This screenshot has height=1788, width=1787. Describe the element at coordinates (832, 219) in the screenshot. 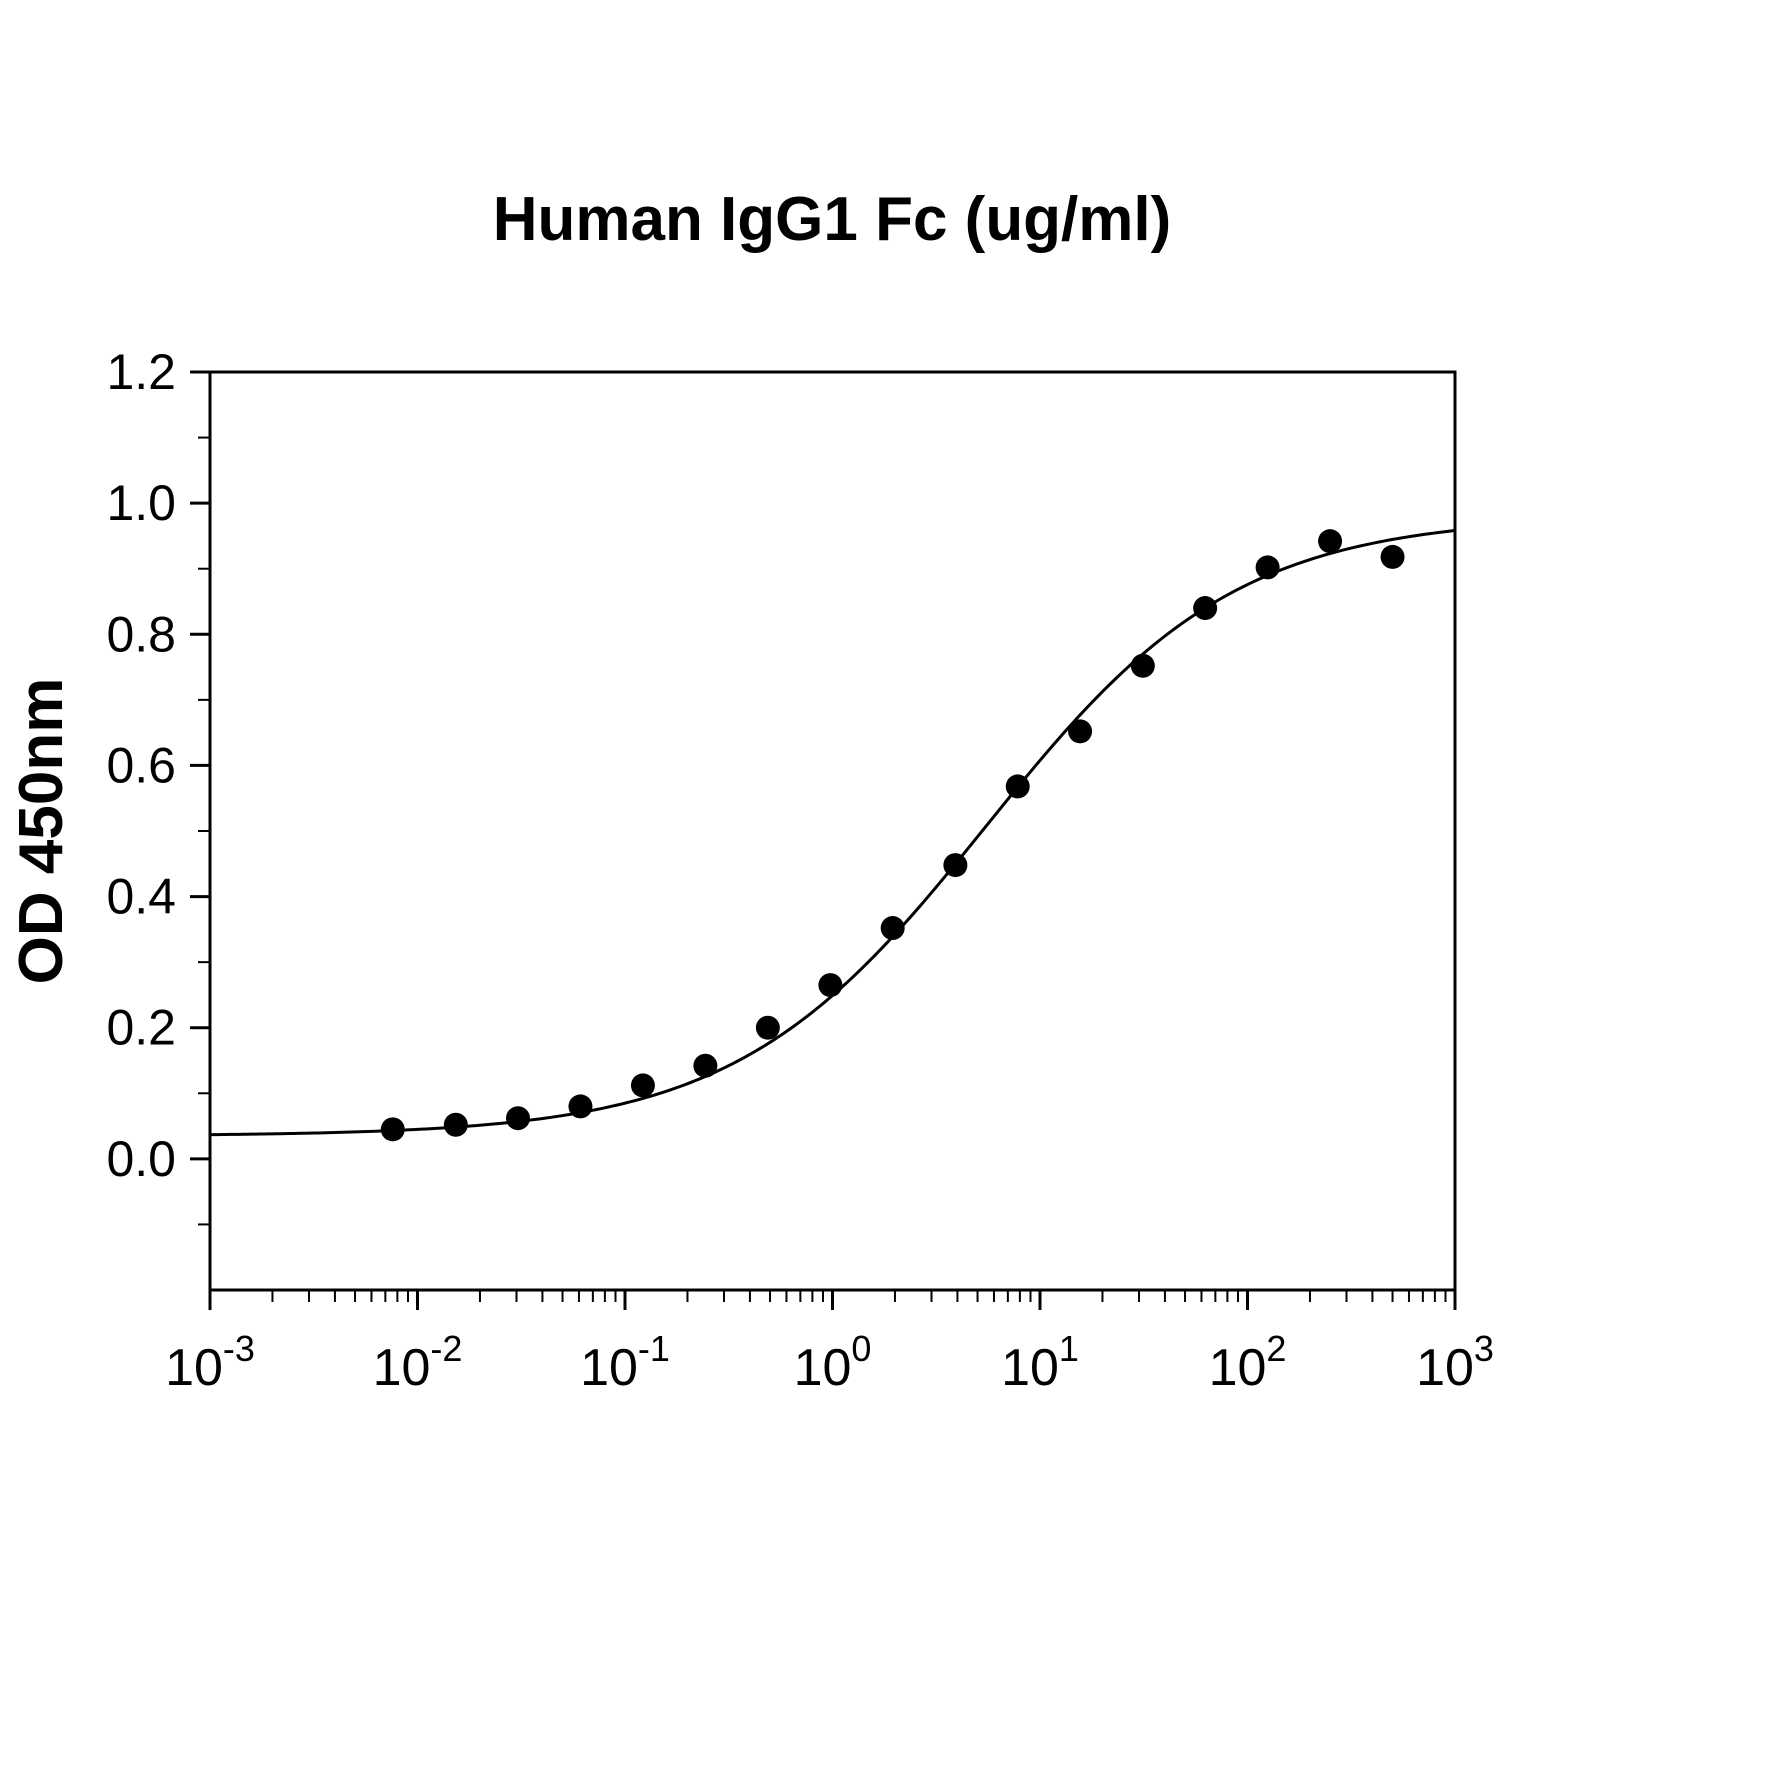

I see `chart-title: Human IgG1 Fc (ug/ml)` at that location.